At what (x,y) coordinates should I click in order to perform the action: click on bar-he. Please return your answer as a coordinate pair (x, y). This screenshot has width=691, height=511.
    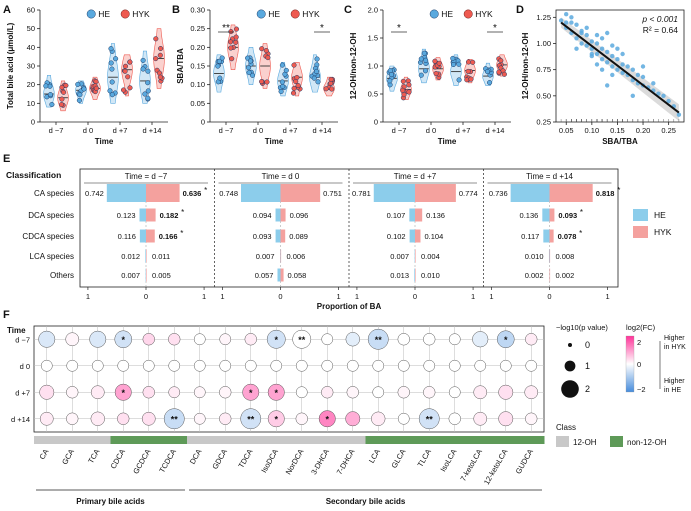
    Looking at the image, I should click on (146, 275).